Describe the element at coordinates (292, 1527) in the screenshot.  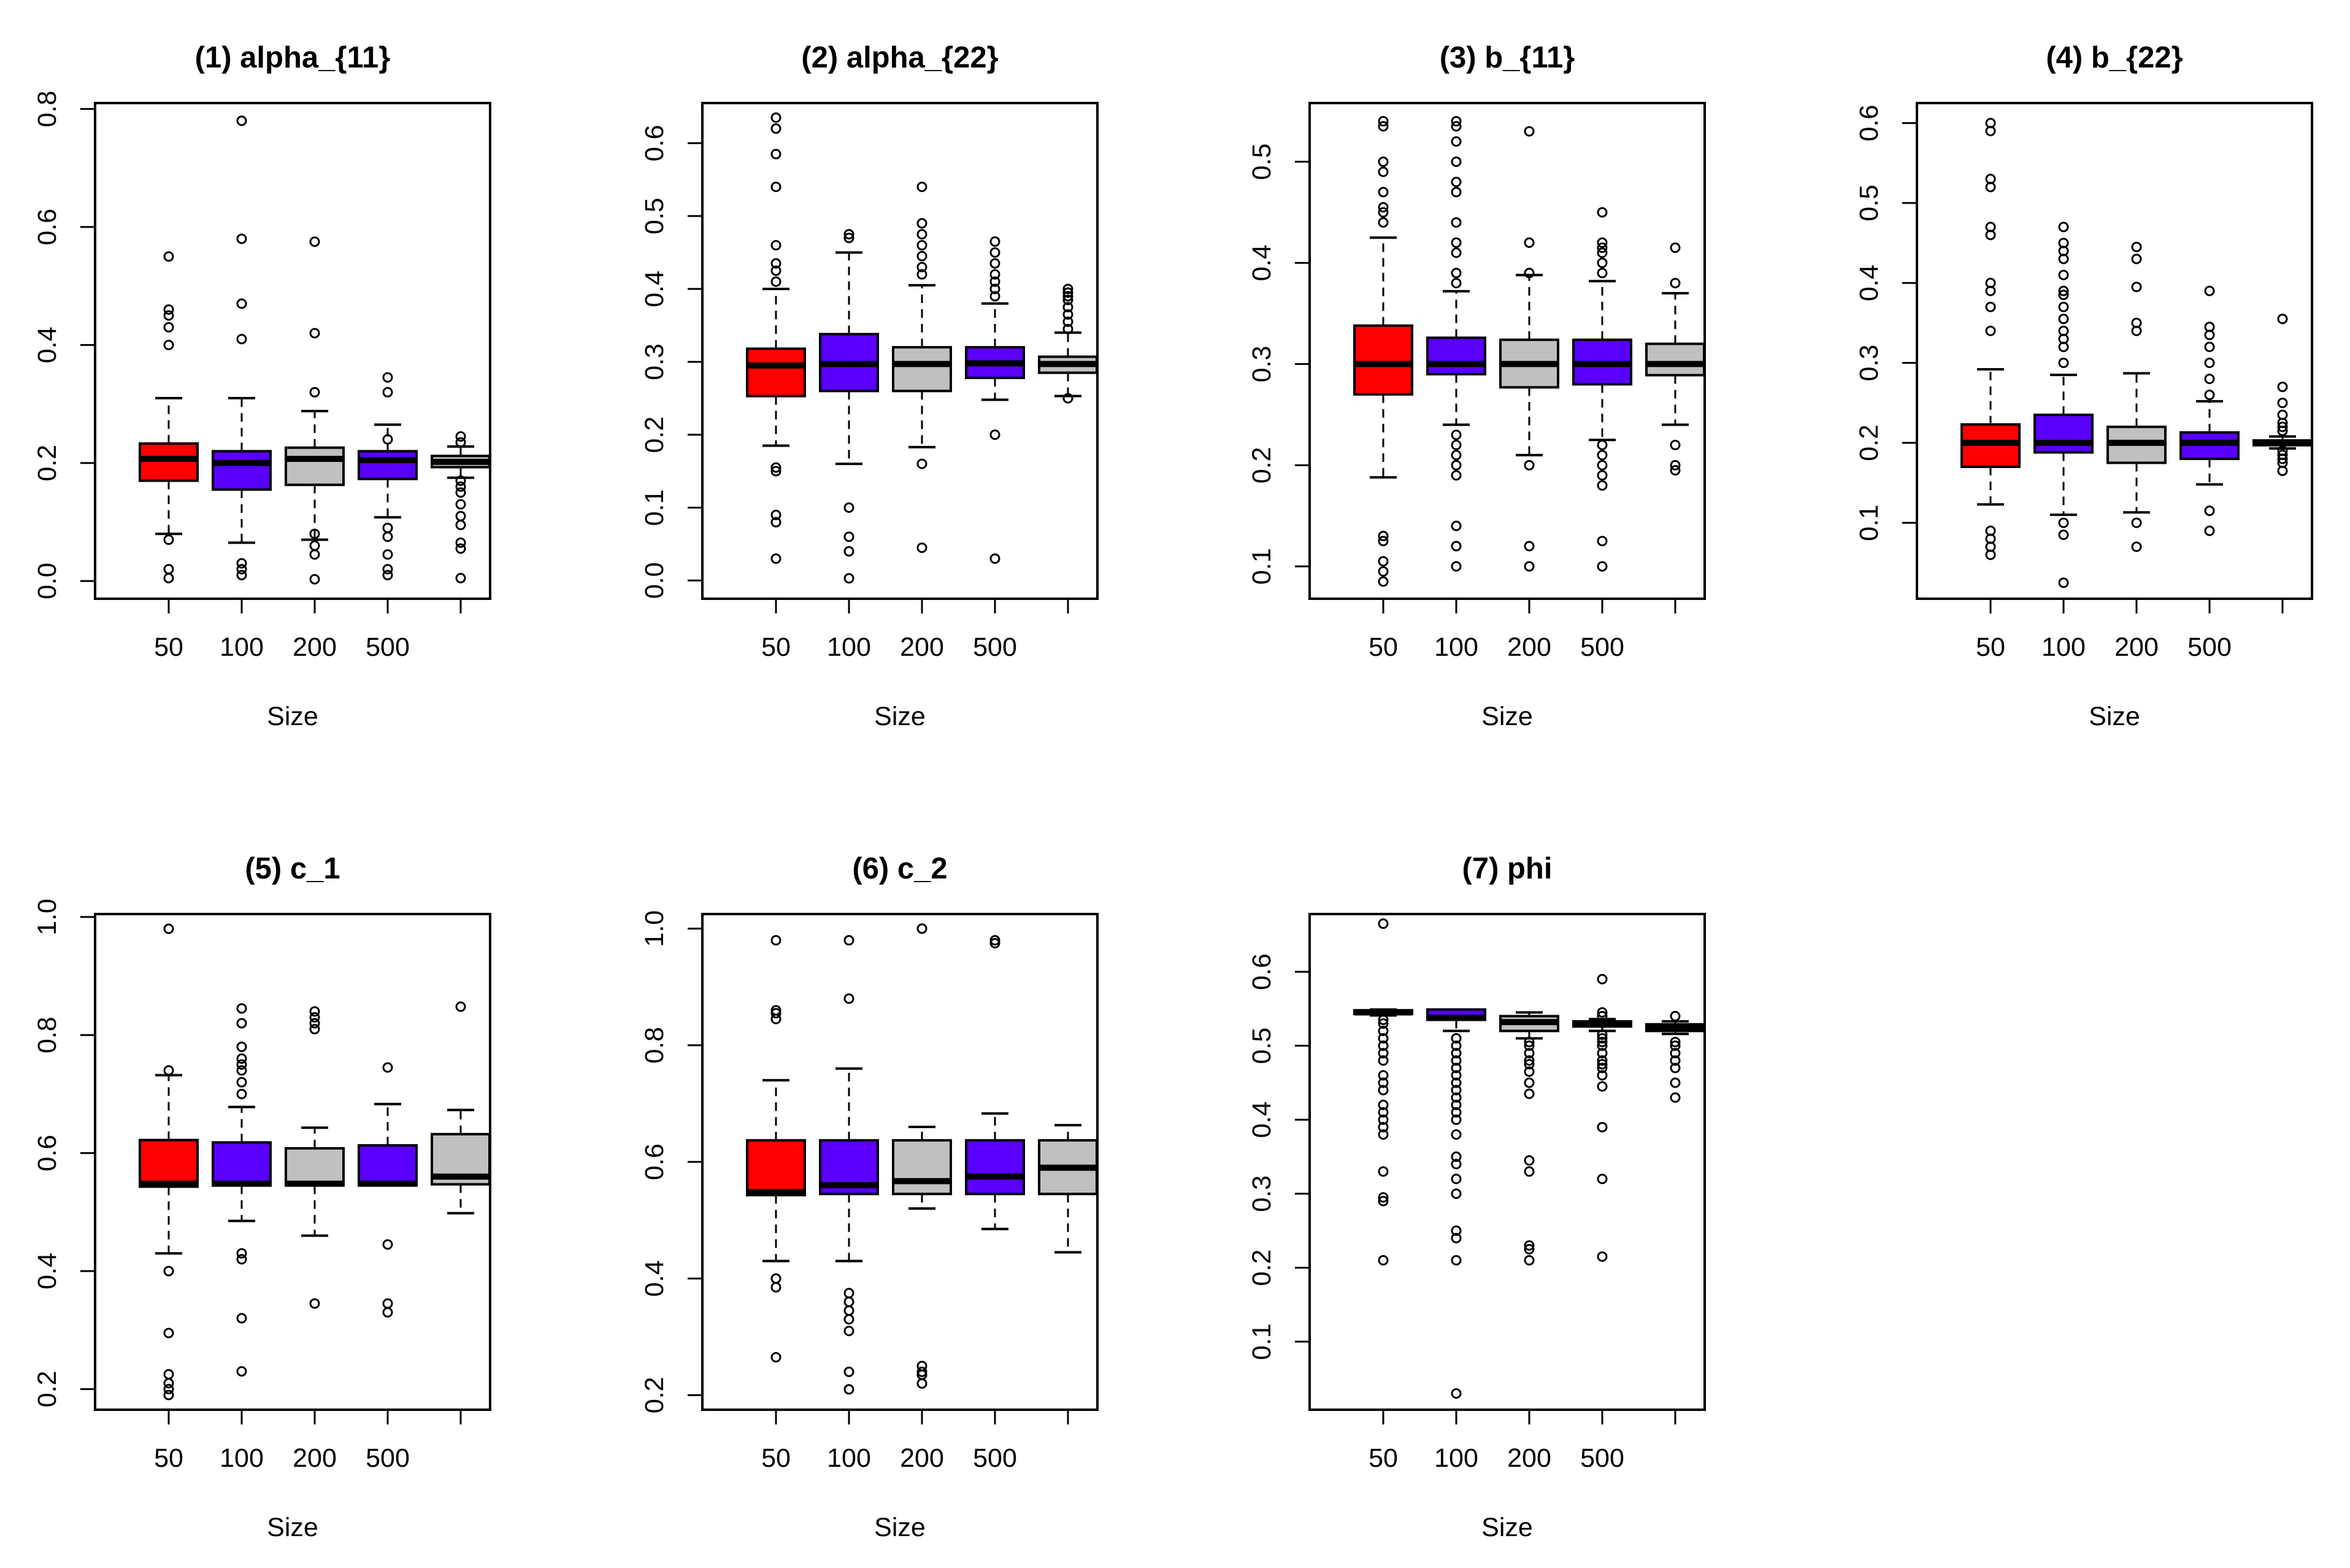
I see `x-axis-label: Size` at that location.